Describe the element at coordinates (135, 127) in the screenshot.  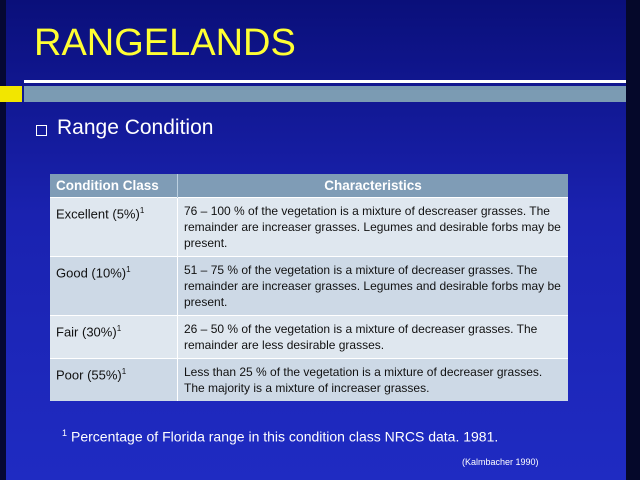
I see `bullet-text: Range Condition` at that location.